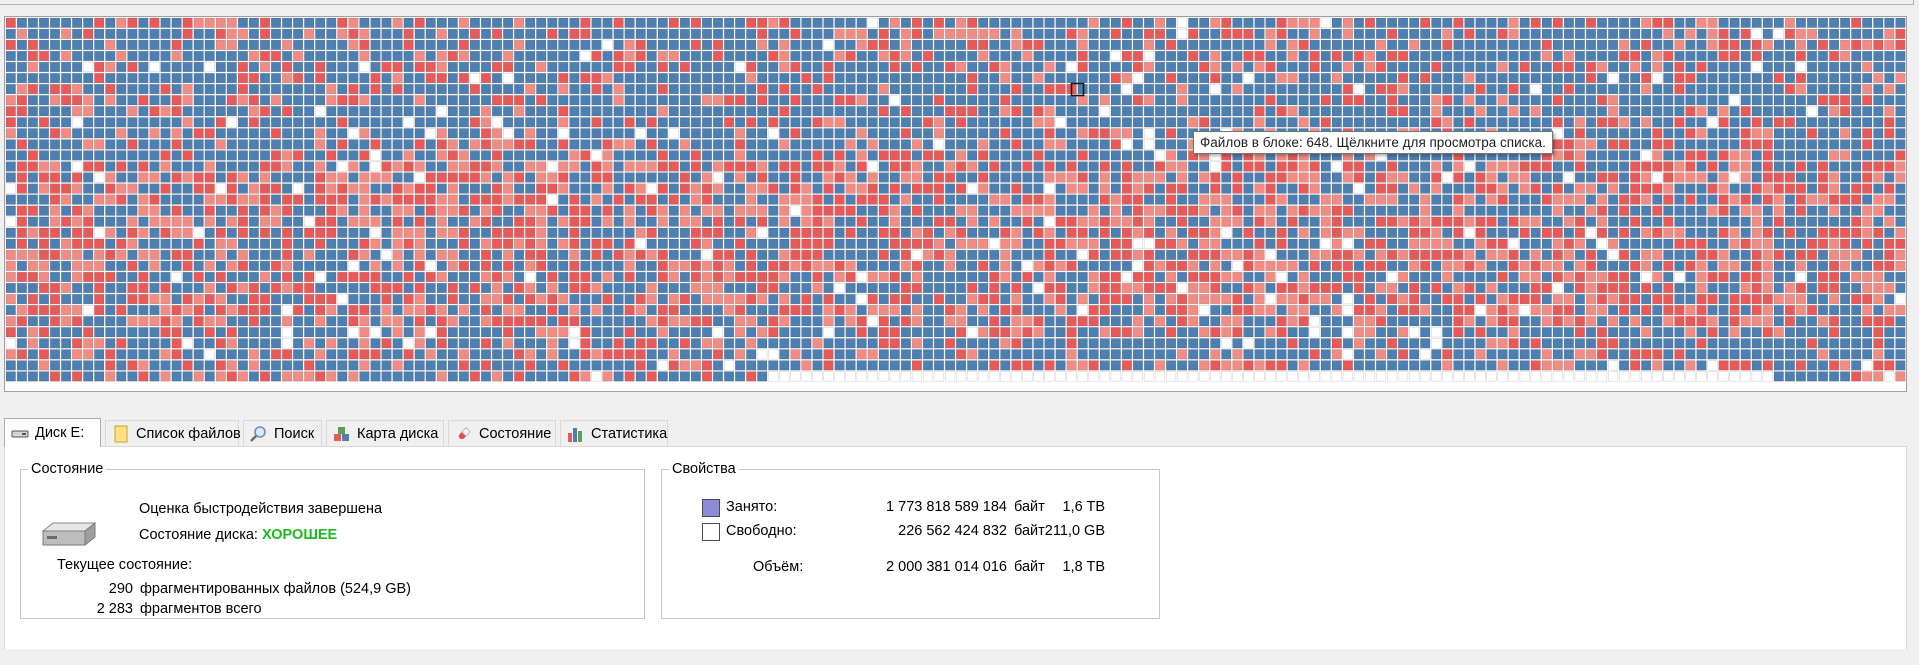 Image resolution: width=1919 pixels, height=665 pixels. What do you see at coordinates (299, 535) in the screenshot?
I see `disk-state-value: ХОРОШЕЕ` at bounding box center [299, 535].